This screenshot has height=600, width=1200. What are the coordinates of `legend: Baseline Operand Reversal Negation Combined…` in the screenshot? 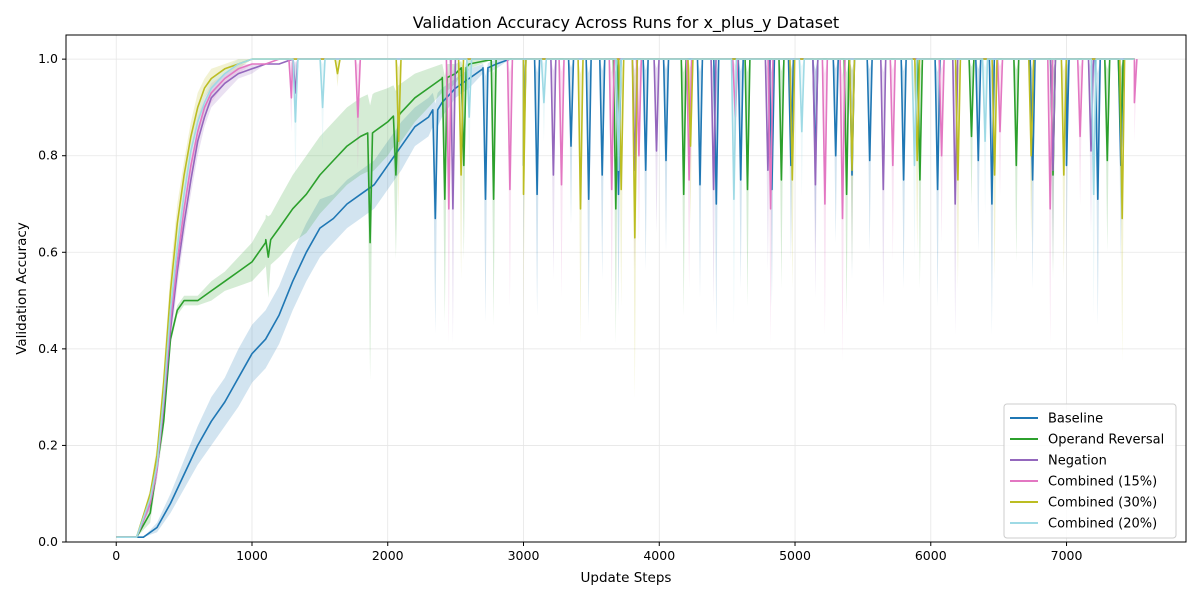 It's located at (1090, 471).